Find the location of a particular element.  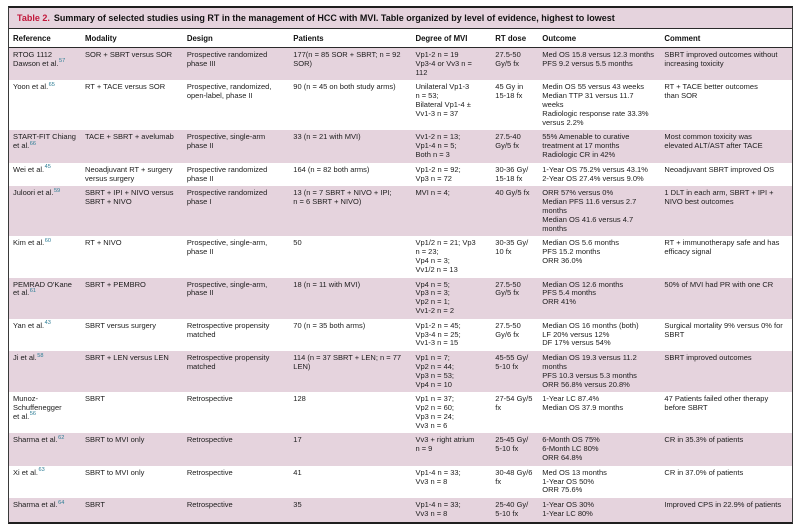

cell-mvi: MVI n = 4; is located at coordinates (432, 193).